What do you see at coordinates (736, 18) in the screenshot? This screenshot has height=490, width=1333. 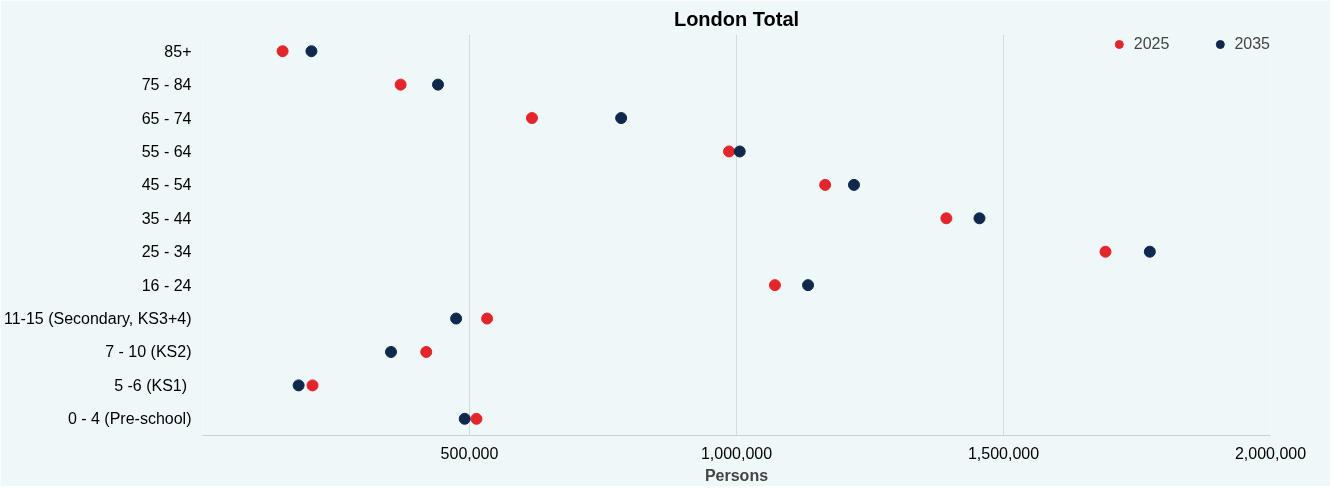 I see `chart-title: London Total` at bounding box center [736, 18].